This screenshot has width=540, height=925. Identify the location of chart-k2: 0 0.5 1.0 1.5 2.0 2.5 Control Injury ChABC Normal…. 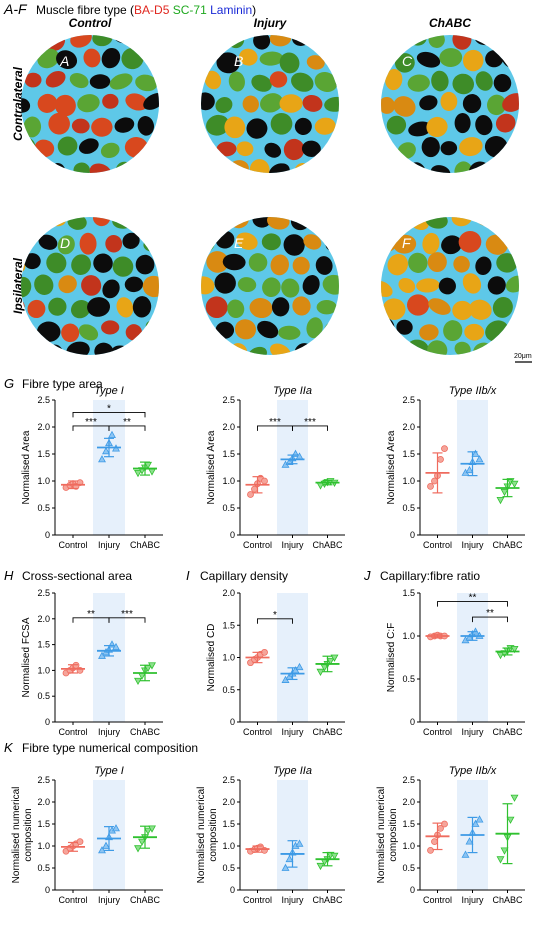
(270, 835).